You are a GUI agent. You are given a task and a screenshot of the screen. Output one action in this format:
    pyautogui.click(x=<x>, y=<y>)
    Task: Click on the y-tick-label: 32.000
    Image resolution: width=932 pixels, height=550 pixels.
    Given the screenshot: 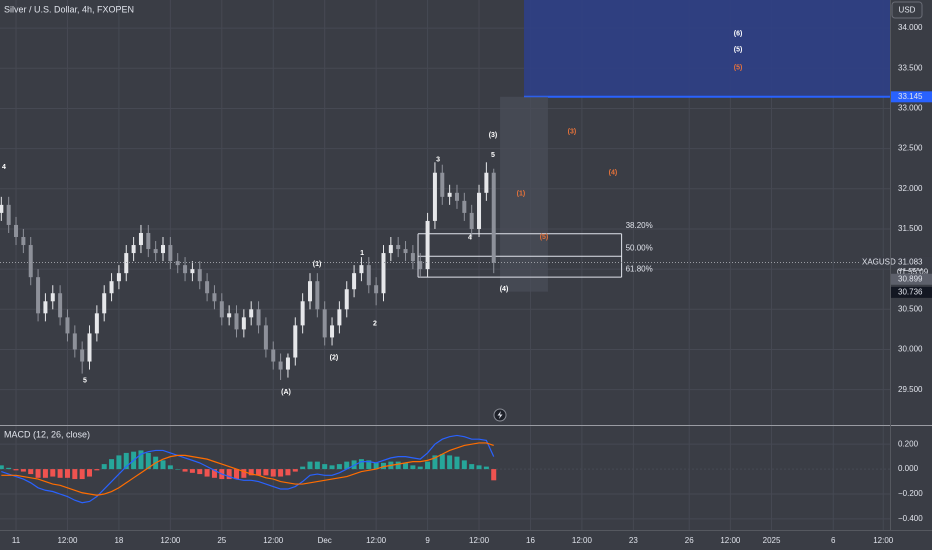 What is the action you would take?
    pyautogui.click(x=910, y=188)
    